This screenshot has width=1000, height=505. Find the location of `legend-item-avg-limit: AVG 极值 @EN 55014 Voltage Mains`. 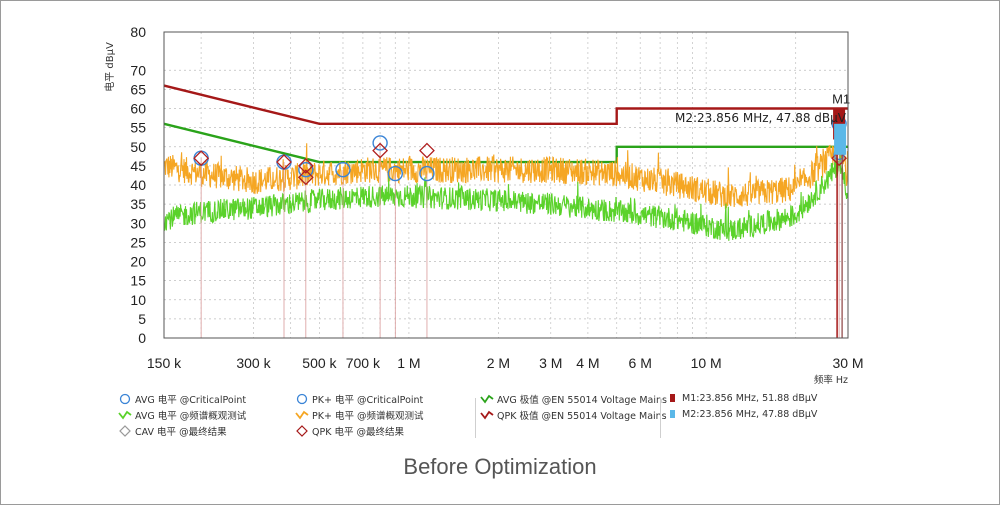

legend-item-avg-limit: AVG 极值 @EN 55014 Voltage Mains is located at coordinates (573, 399).